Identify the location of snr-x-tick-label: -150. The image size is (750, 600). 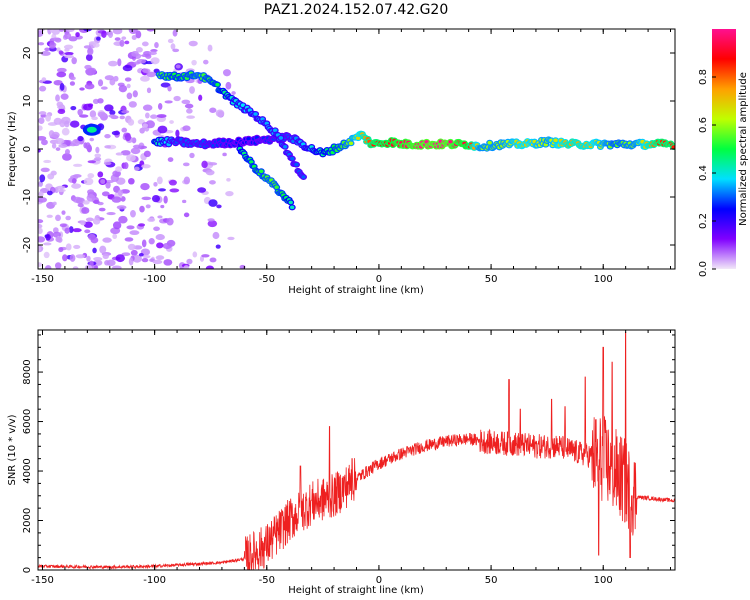
(42, 580).